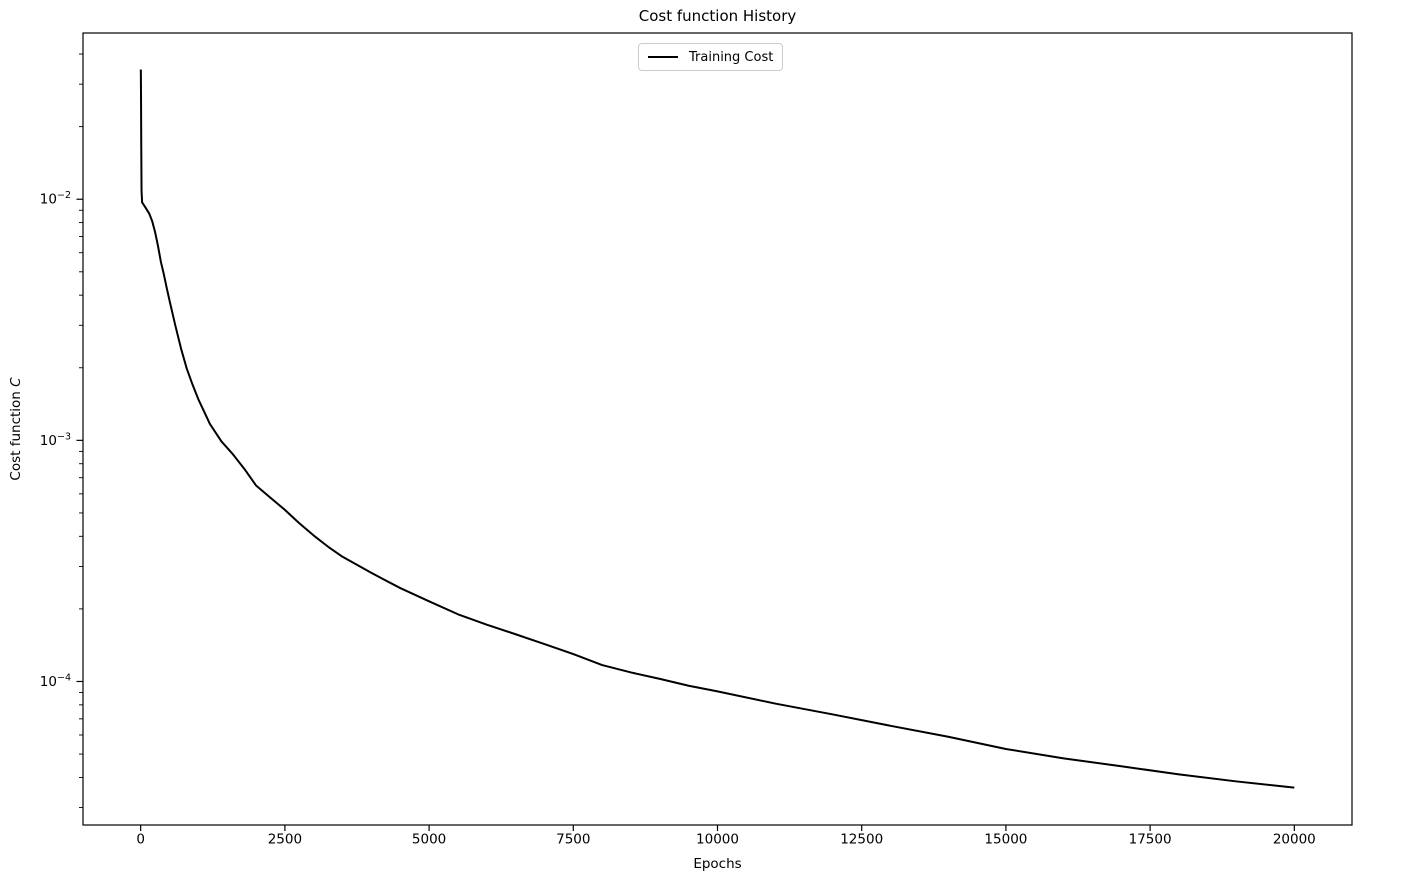 This screenshot has height=879, width=1401. Describe the element at coordinates (285, 840) in the screenshot. I see `x-tick-label: 2500` at that location.